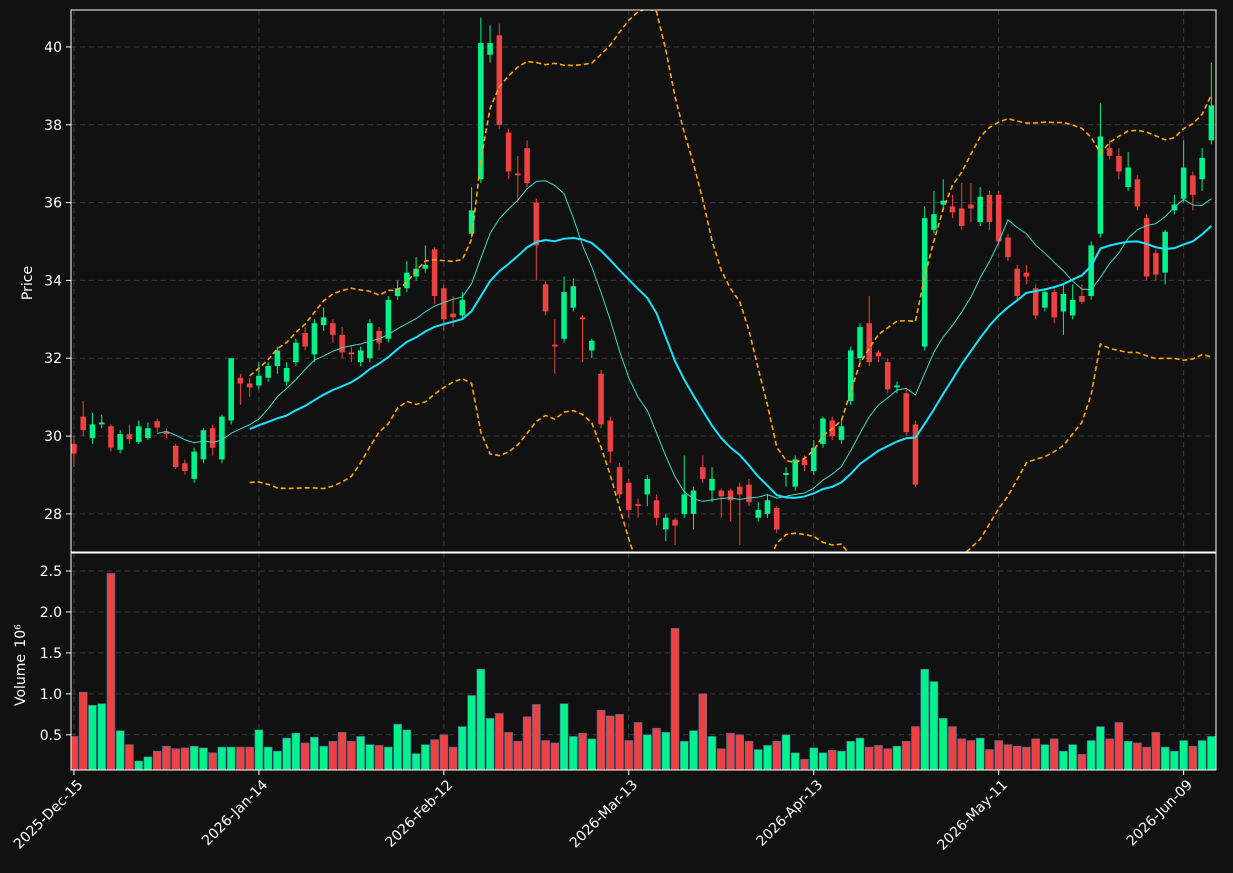  Describe the element at coordinates (51, 736) in the screenshot. I see `volume-tick-label: 0.5` at that location.